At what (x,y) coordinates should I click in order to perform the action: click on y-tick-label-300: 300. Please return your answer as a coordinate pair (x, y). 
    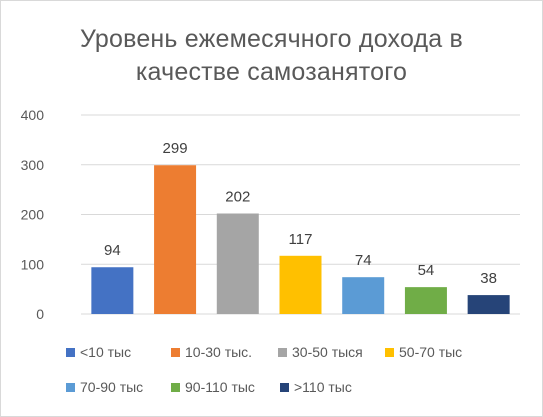
    Looking at the image, I should click on (33, 165).